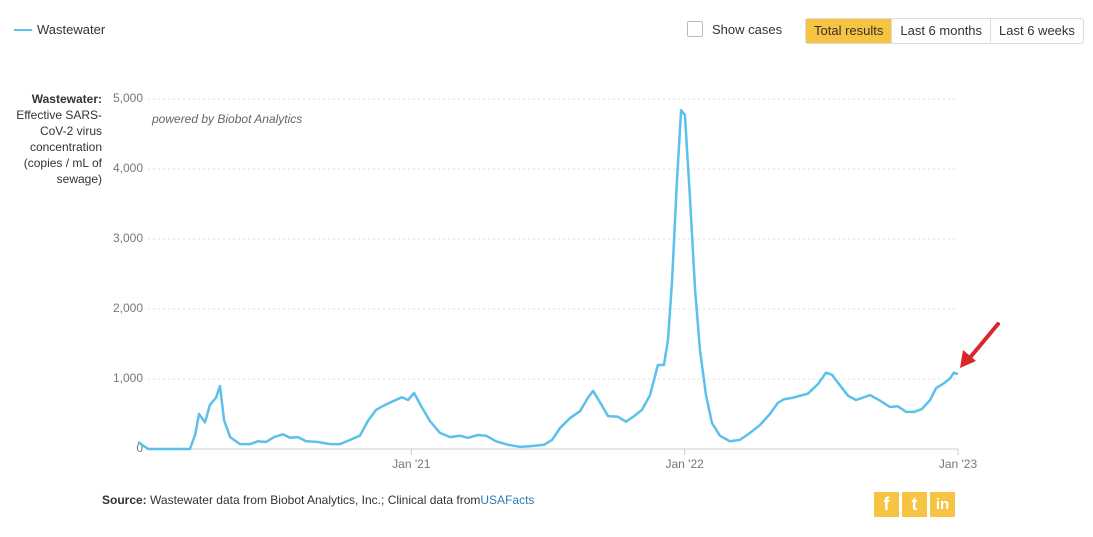 This screenshot has height=537, width=1093. Describe the element at coordinates (940, 31) in the screenshot. I see `range-button: Last 6 months` at that location.